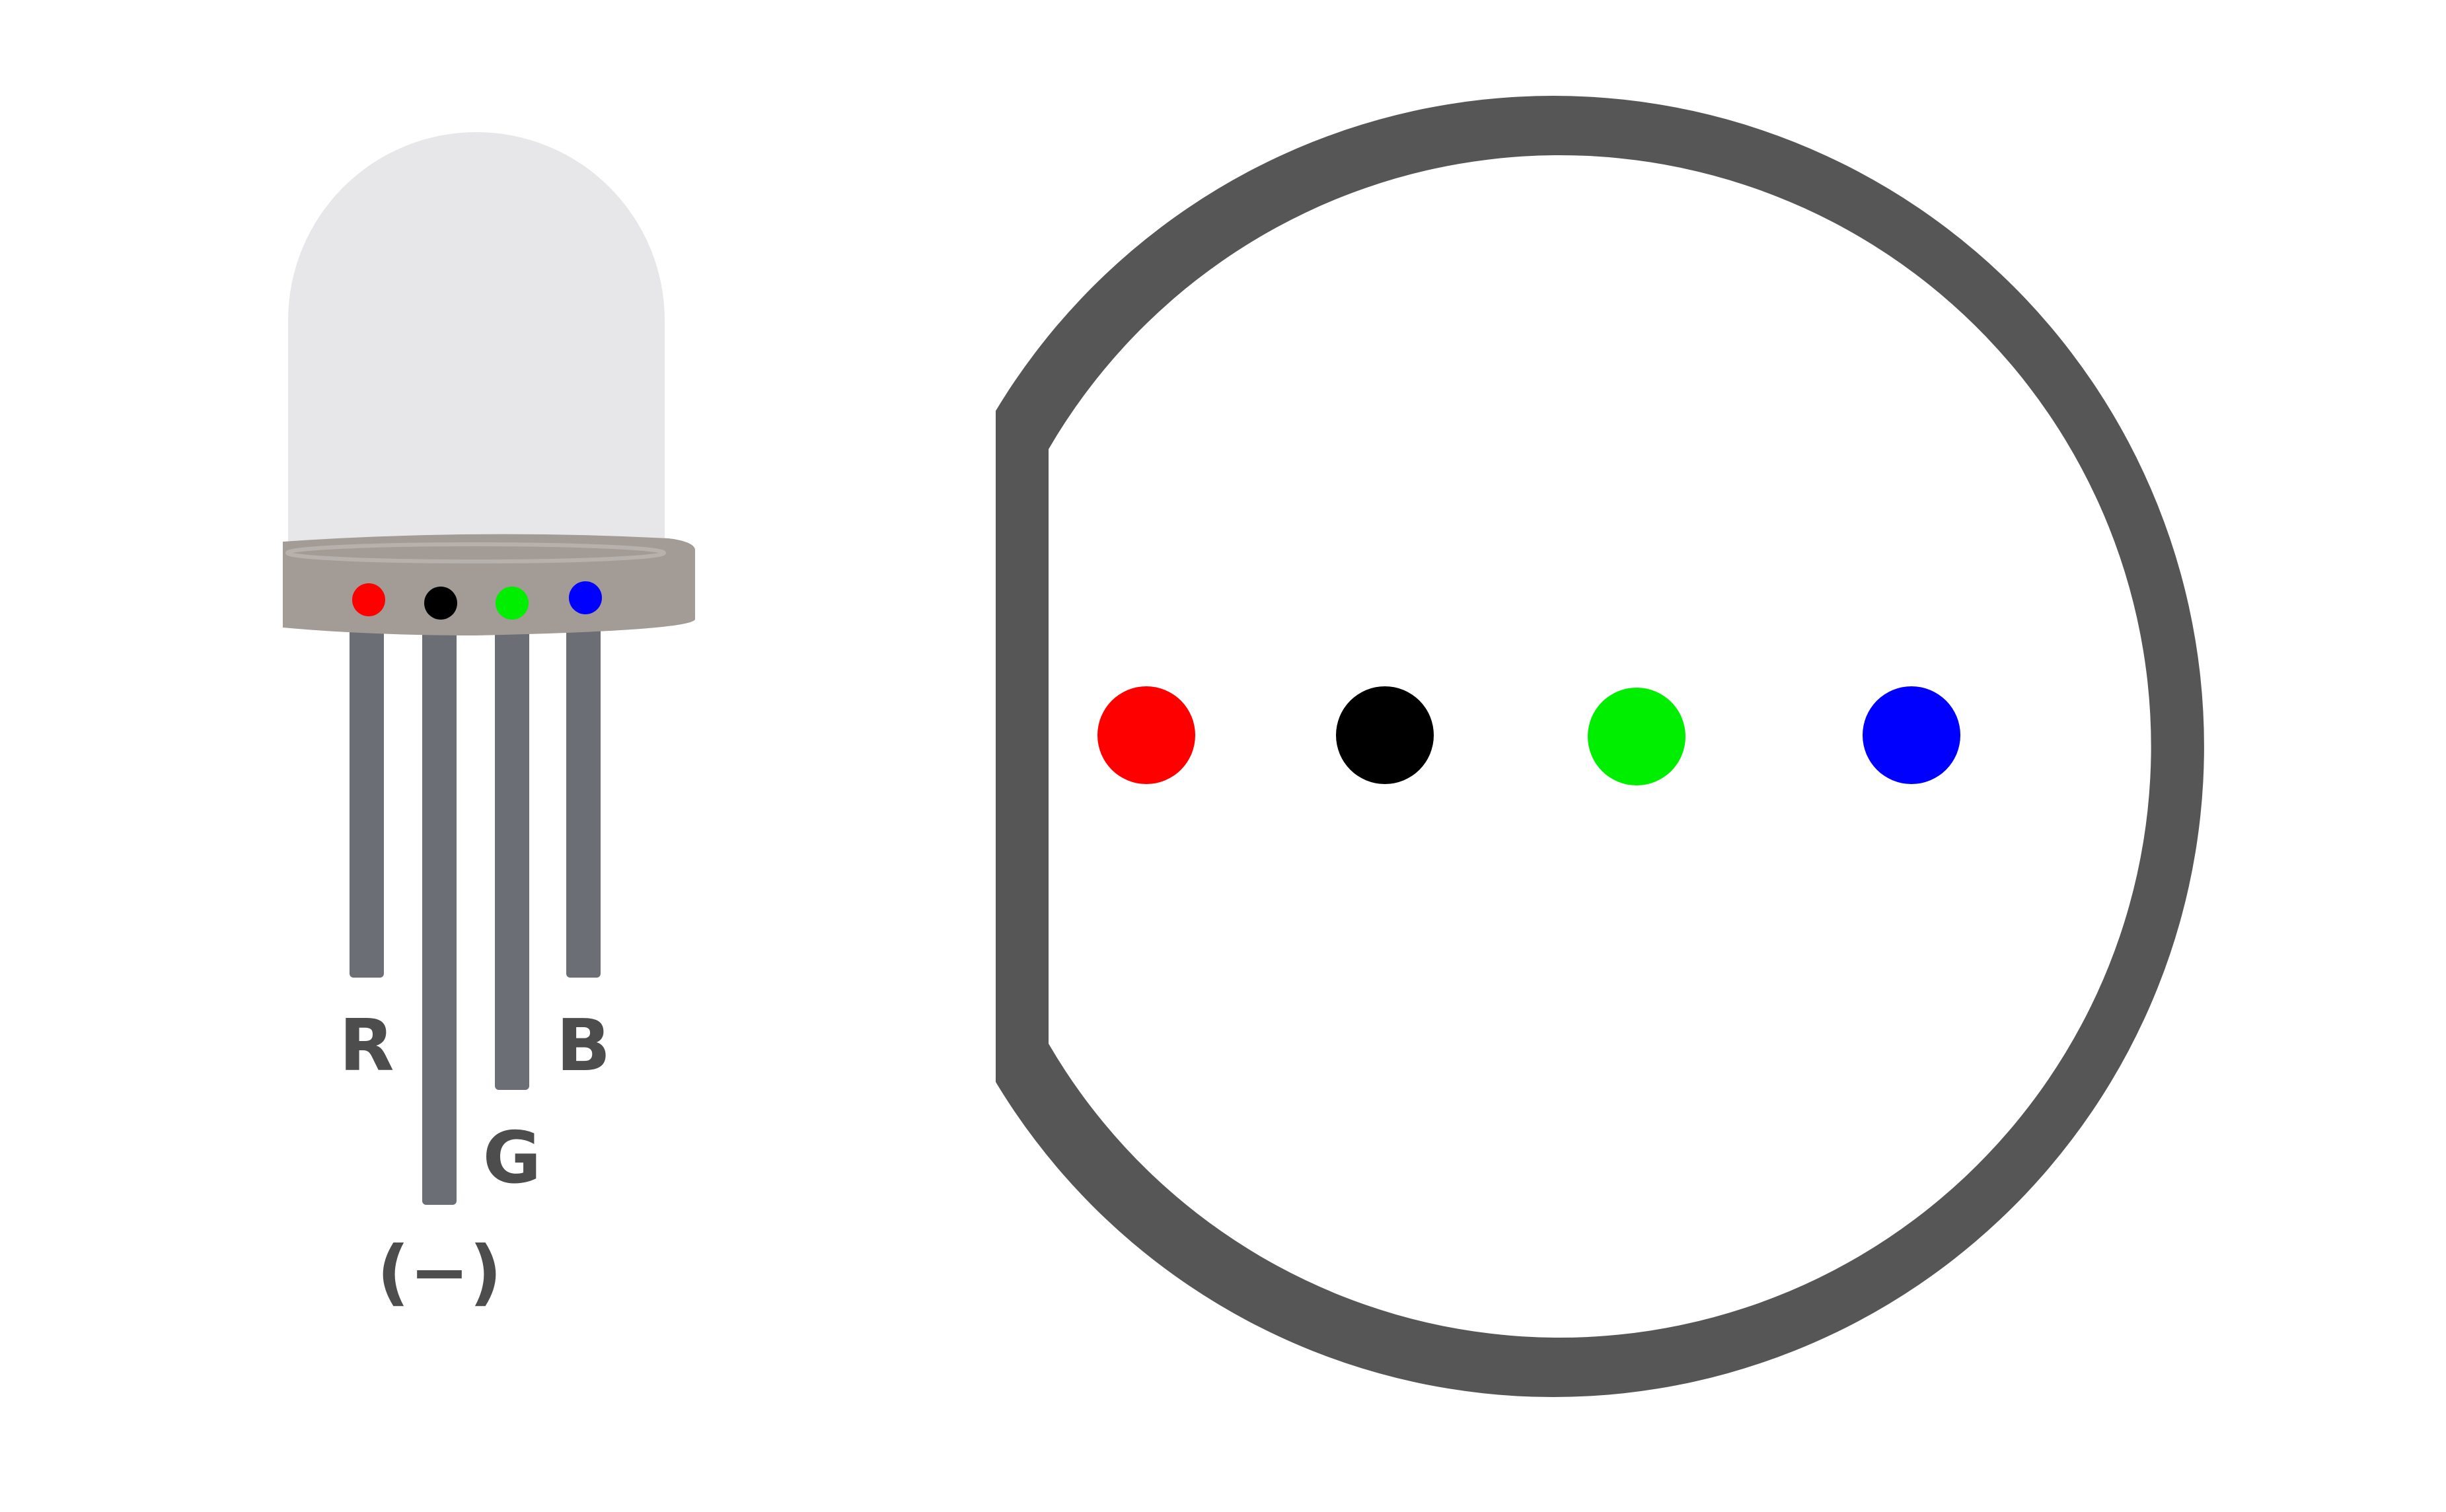  I want to click on footprint-pin-red, so click(1146, 735).